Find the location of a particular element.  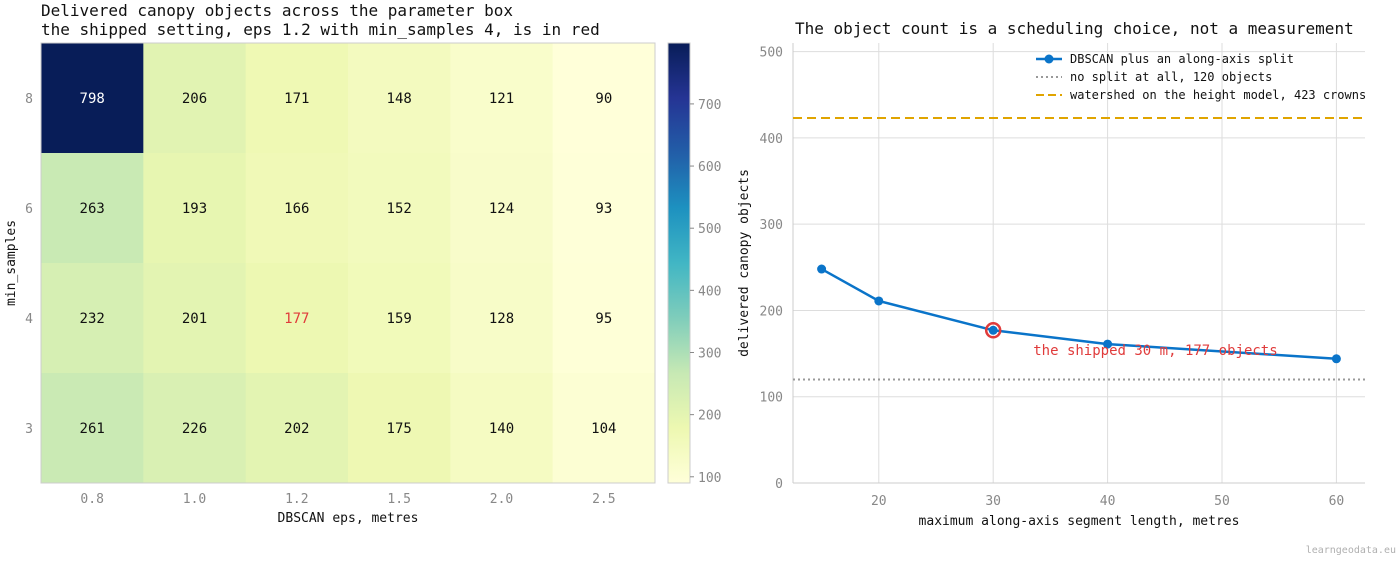

heatmap-x-tick-label: 2.0 is located at coordinates (501, 499).